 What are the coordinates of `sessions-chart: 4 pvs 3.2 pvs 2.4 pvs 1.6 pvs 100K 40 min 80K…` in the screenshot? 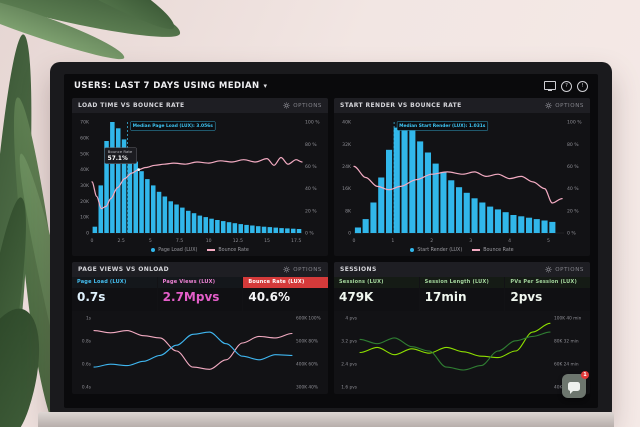 It's located at (462, 352).